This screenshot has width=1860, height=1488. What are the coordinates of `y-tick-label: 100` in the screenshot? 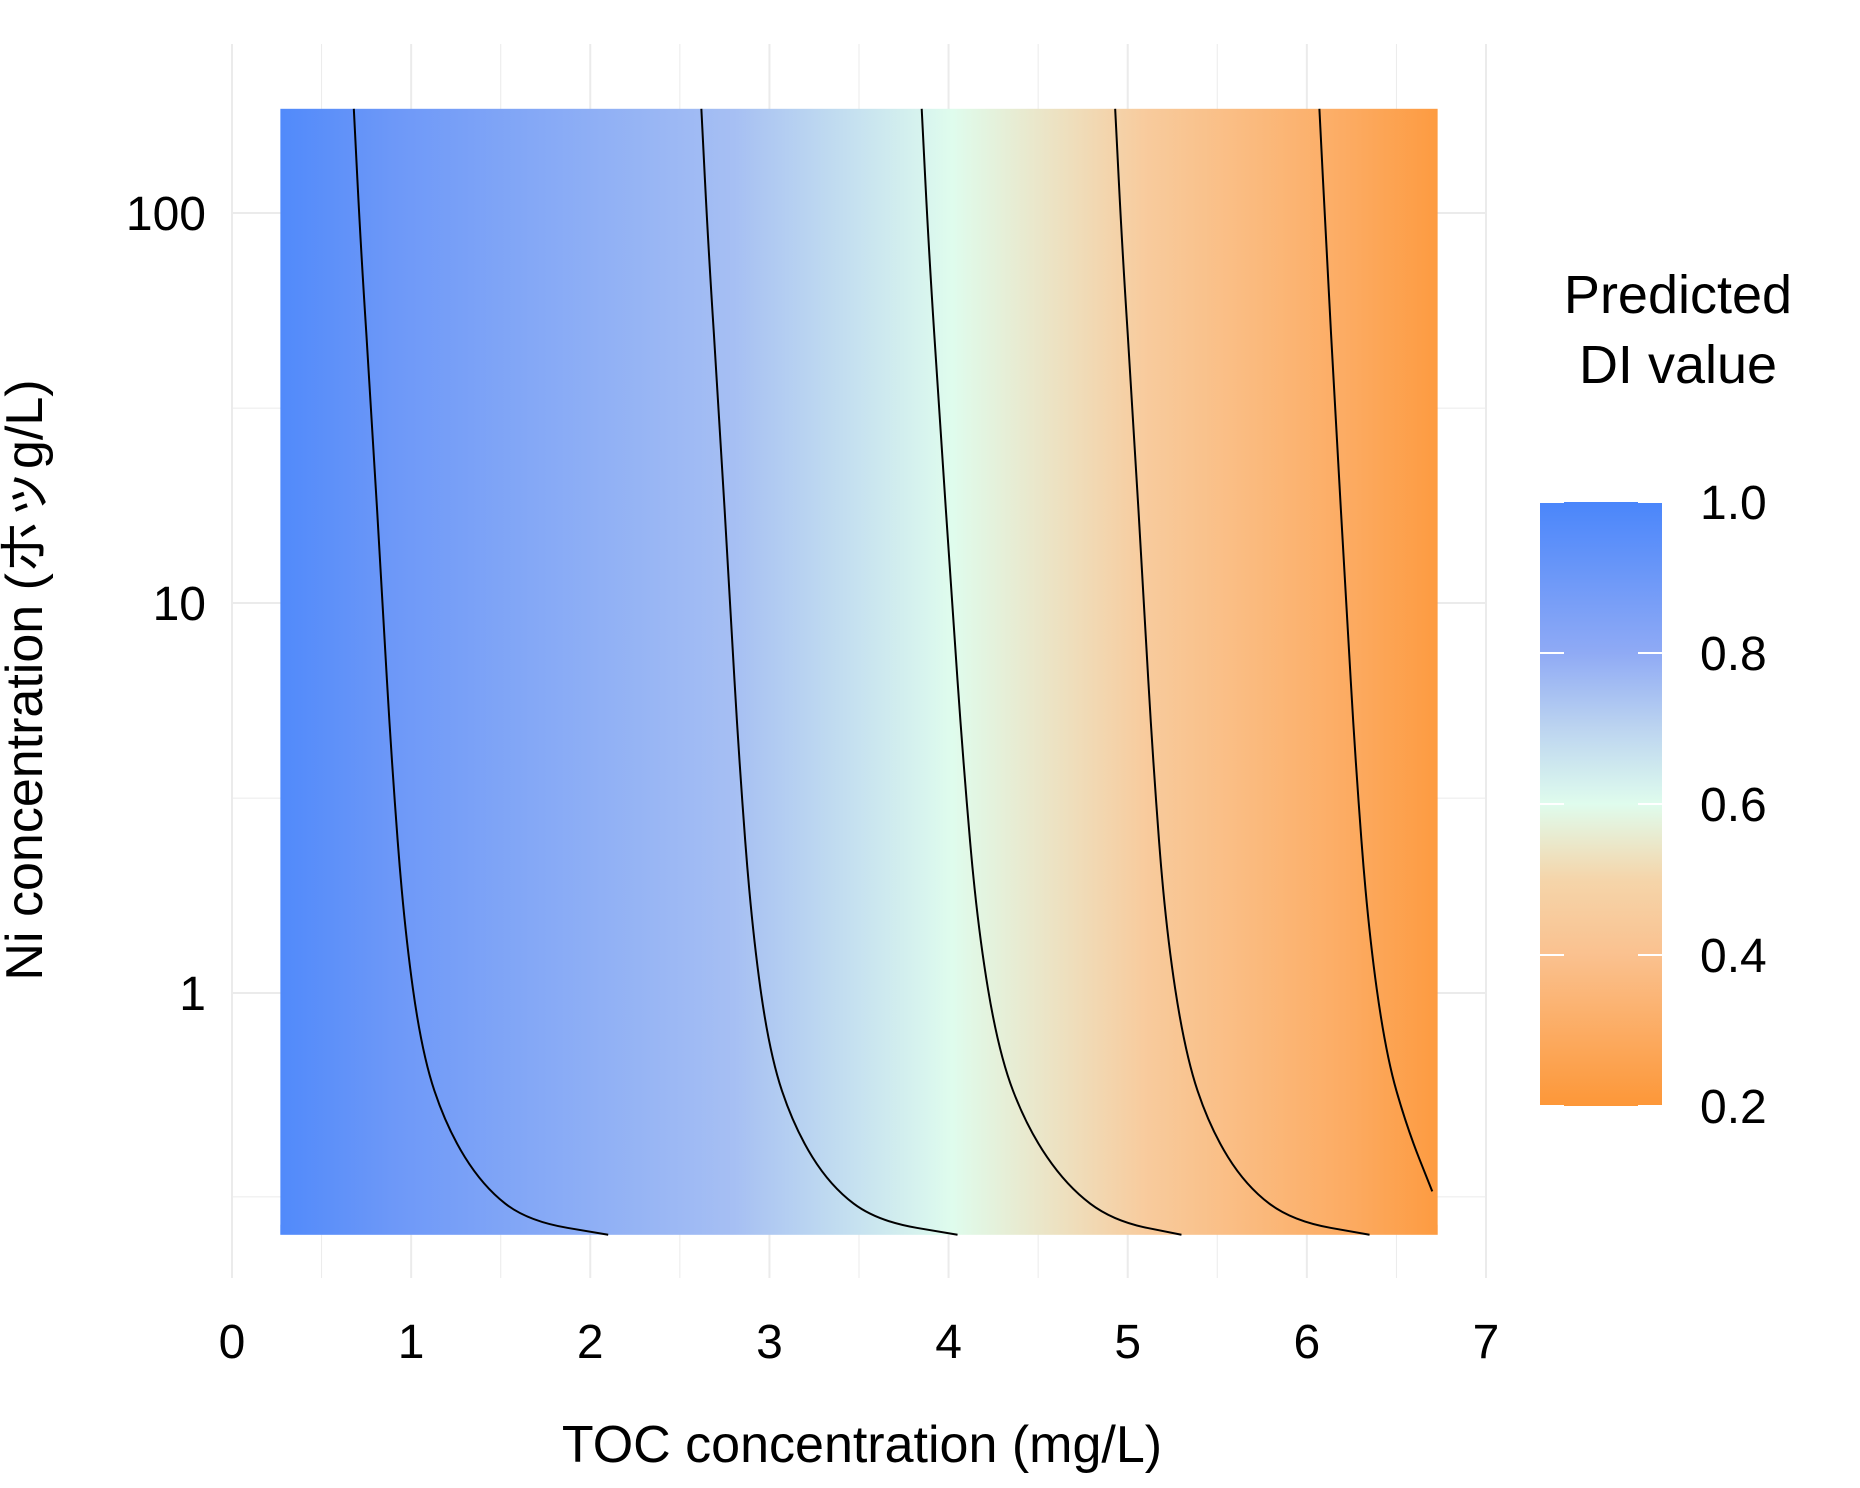 It's located at (166, 214).